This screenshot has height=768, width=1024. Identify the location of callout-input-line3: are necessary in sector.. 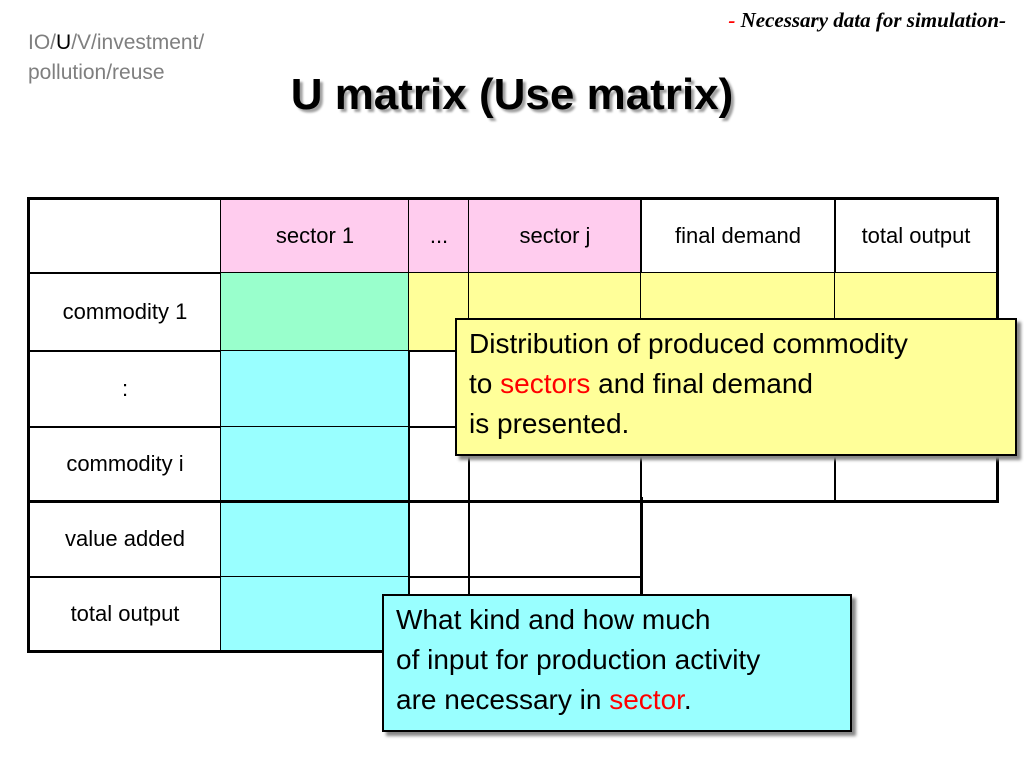
(617, 700).